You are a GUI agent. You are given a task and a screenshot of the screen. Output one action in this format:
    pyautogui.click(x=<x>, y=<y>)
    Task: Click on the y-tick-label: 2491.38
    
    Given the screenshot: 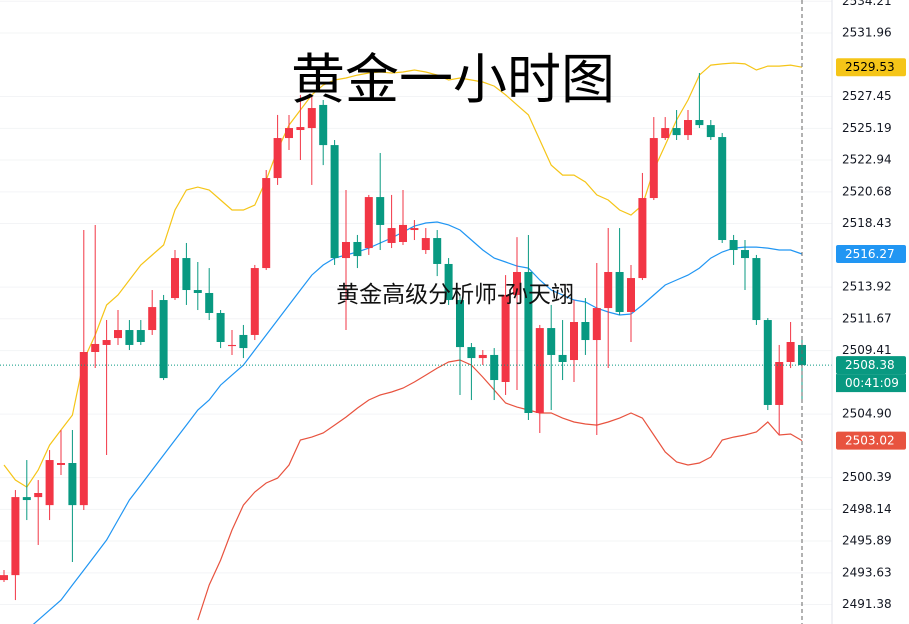 What is the action you would take?
    pyautogui.click(x=867, y=604)
    